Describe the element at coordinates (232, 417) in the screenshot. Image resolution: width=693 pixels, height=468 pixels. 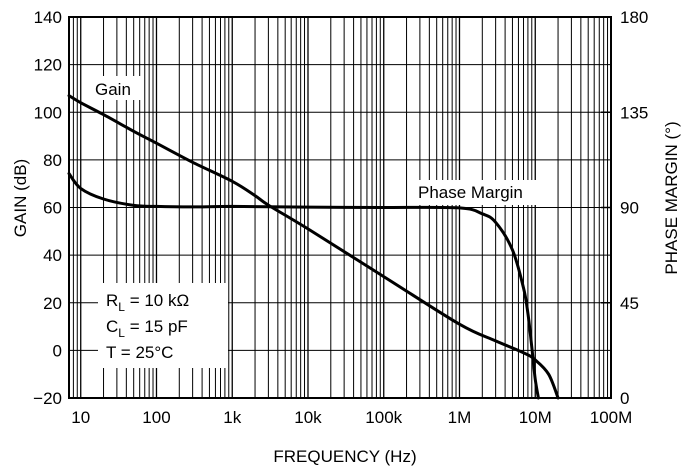
I see `x-tick-label: 1k` at that location.